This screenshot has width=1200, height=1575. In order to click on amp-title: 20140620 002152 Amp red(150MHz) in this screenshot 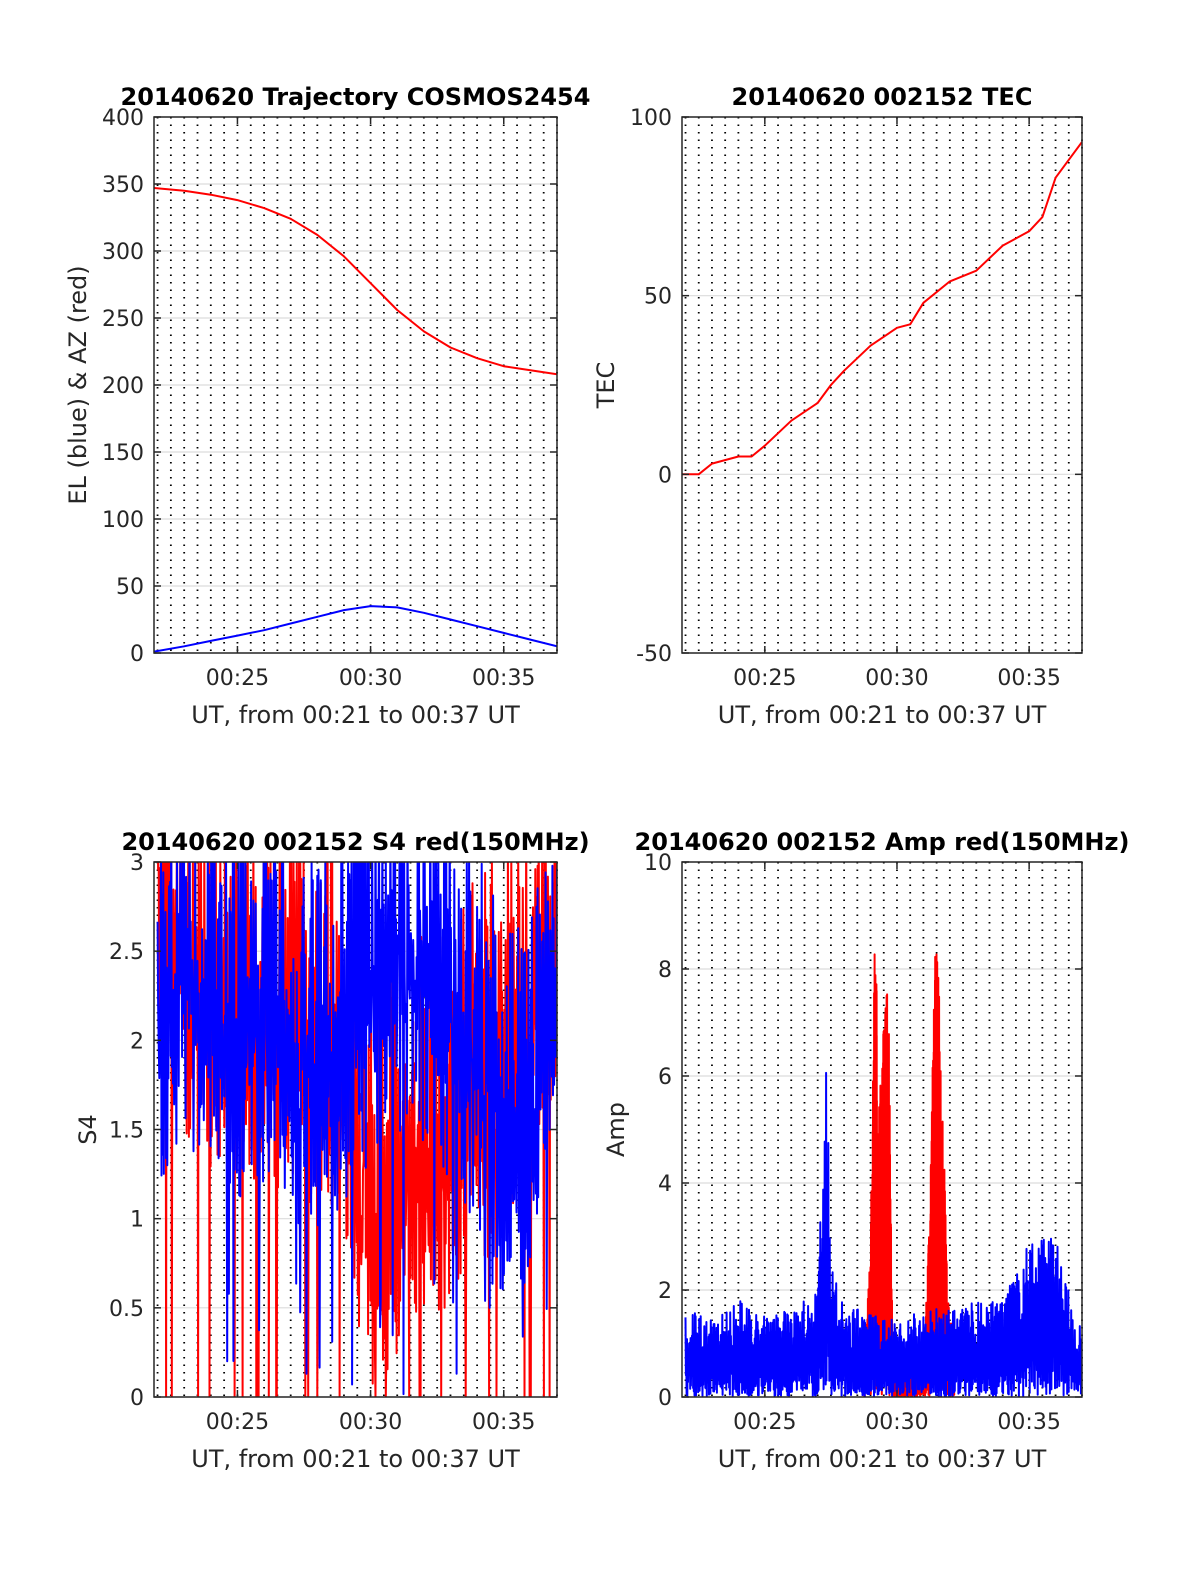, I will do `click(882, 842)`.